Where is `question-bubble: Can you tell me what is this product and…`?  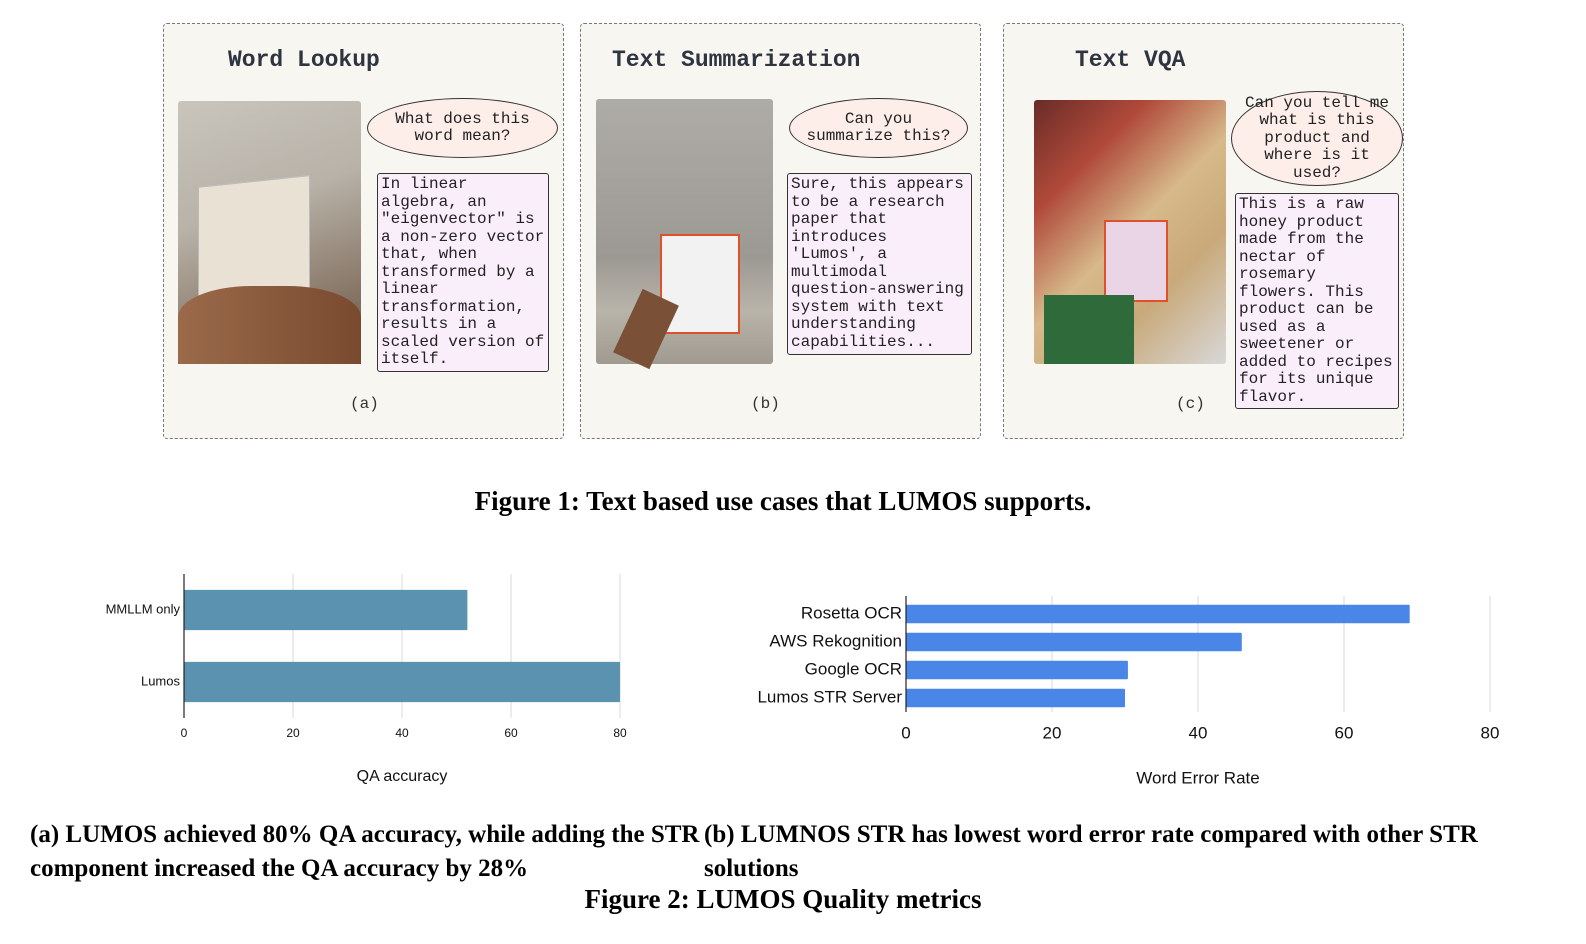 question-bubble: Can you tell me what is this product and… is located at coordinates (1317, 138).